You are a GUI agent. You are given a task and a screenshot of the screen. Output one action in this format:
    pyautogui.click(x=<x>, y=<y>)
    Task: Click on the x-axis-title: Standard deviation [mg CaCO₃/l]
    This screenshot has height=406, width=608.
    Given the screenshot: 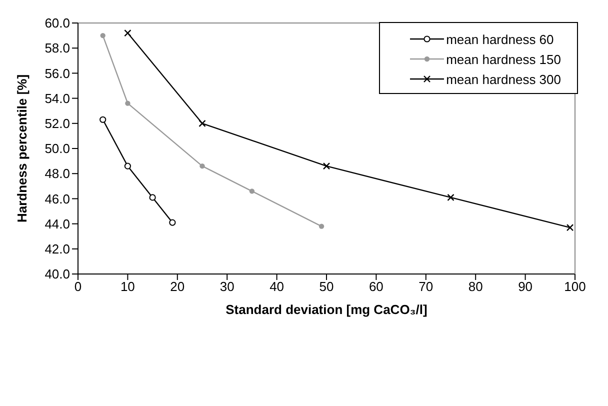 What is the action you would take?
    pyautogui.click(x=327, y=309)
    